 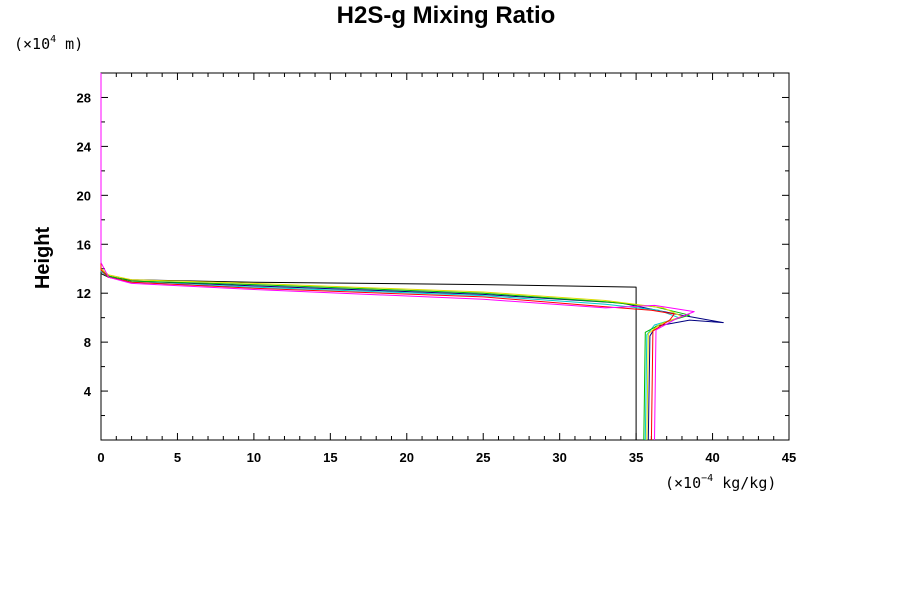 What do you see at coordinates (636, 457) in the screenshot?
I see `x-tick-label: 35` at bounding box center [636, 457].